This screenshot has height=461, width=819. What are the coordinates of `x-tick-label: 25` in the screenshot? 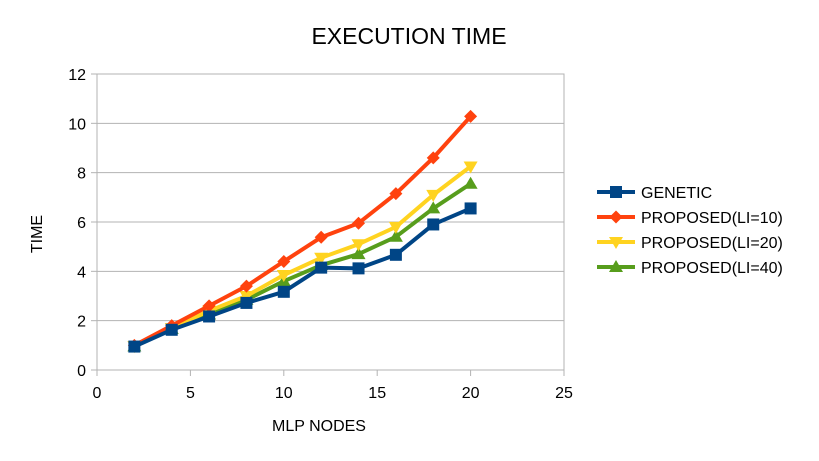 It's located at (564, 393).